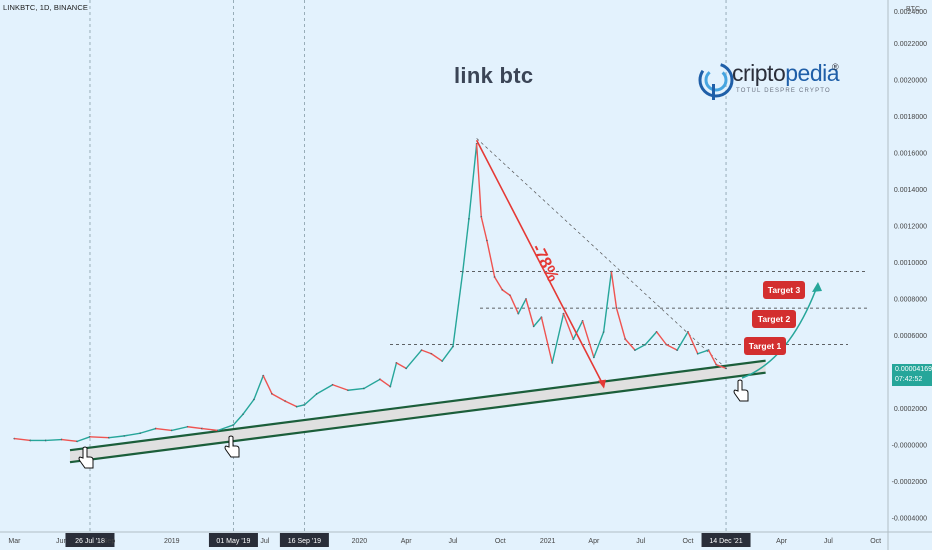 The height and width of the screenshot is (550, 932). Describe the element at coordinates (417, 405) in the screenshot. I see `support-line-upper` at that location.